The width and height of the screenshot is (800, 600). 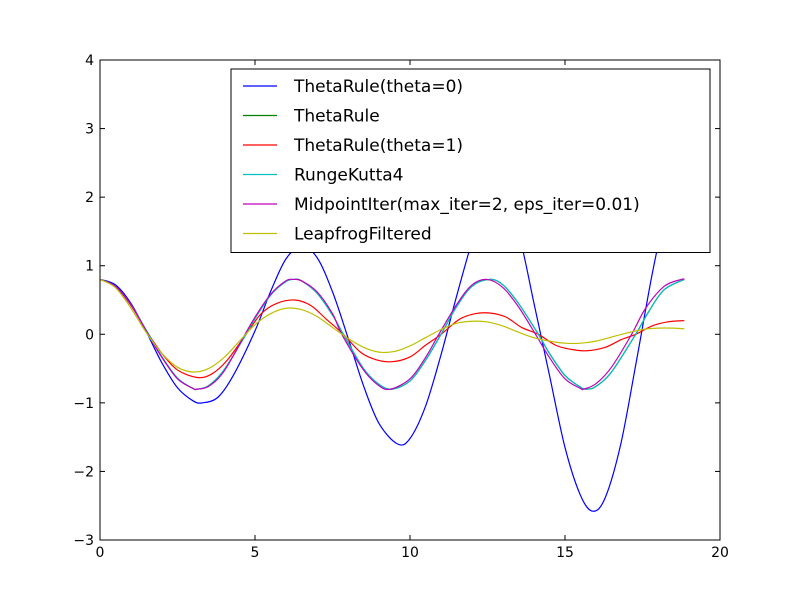 I want to click on x-tick-label: 10, so click(x=410, y=553).